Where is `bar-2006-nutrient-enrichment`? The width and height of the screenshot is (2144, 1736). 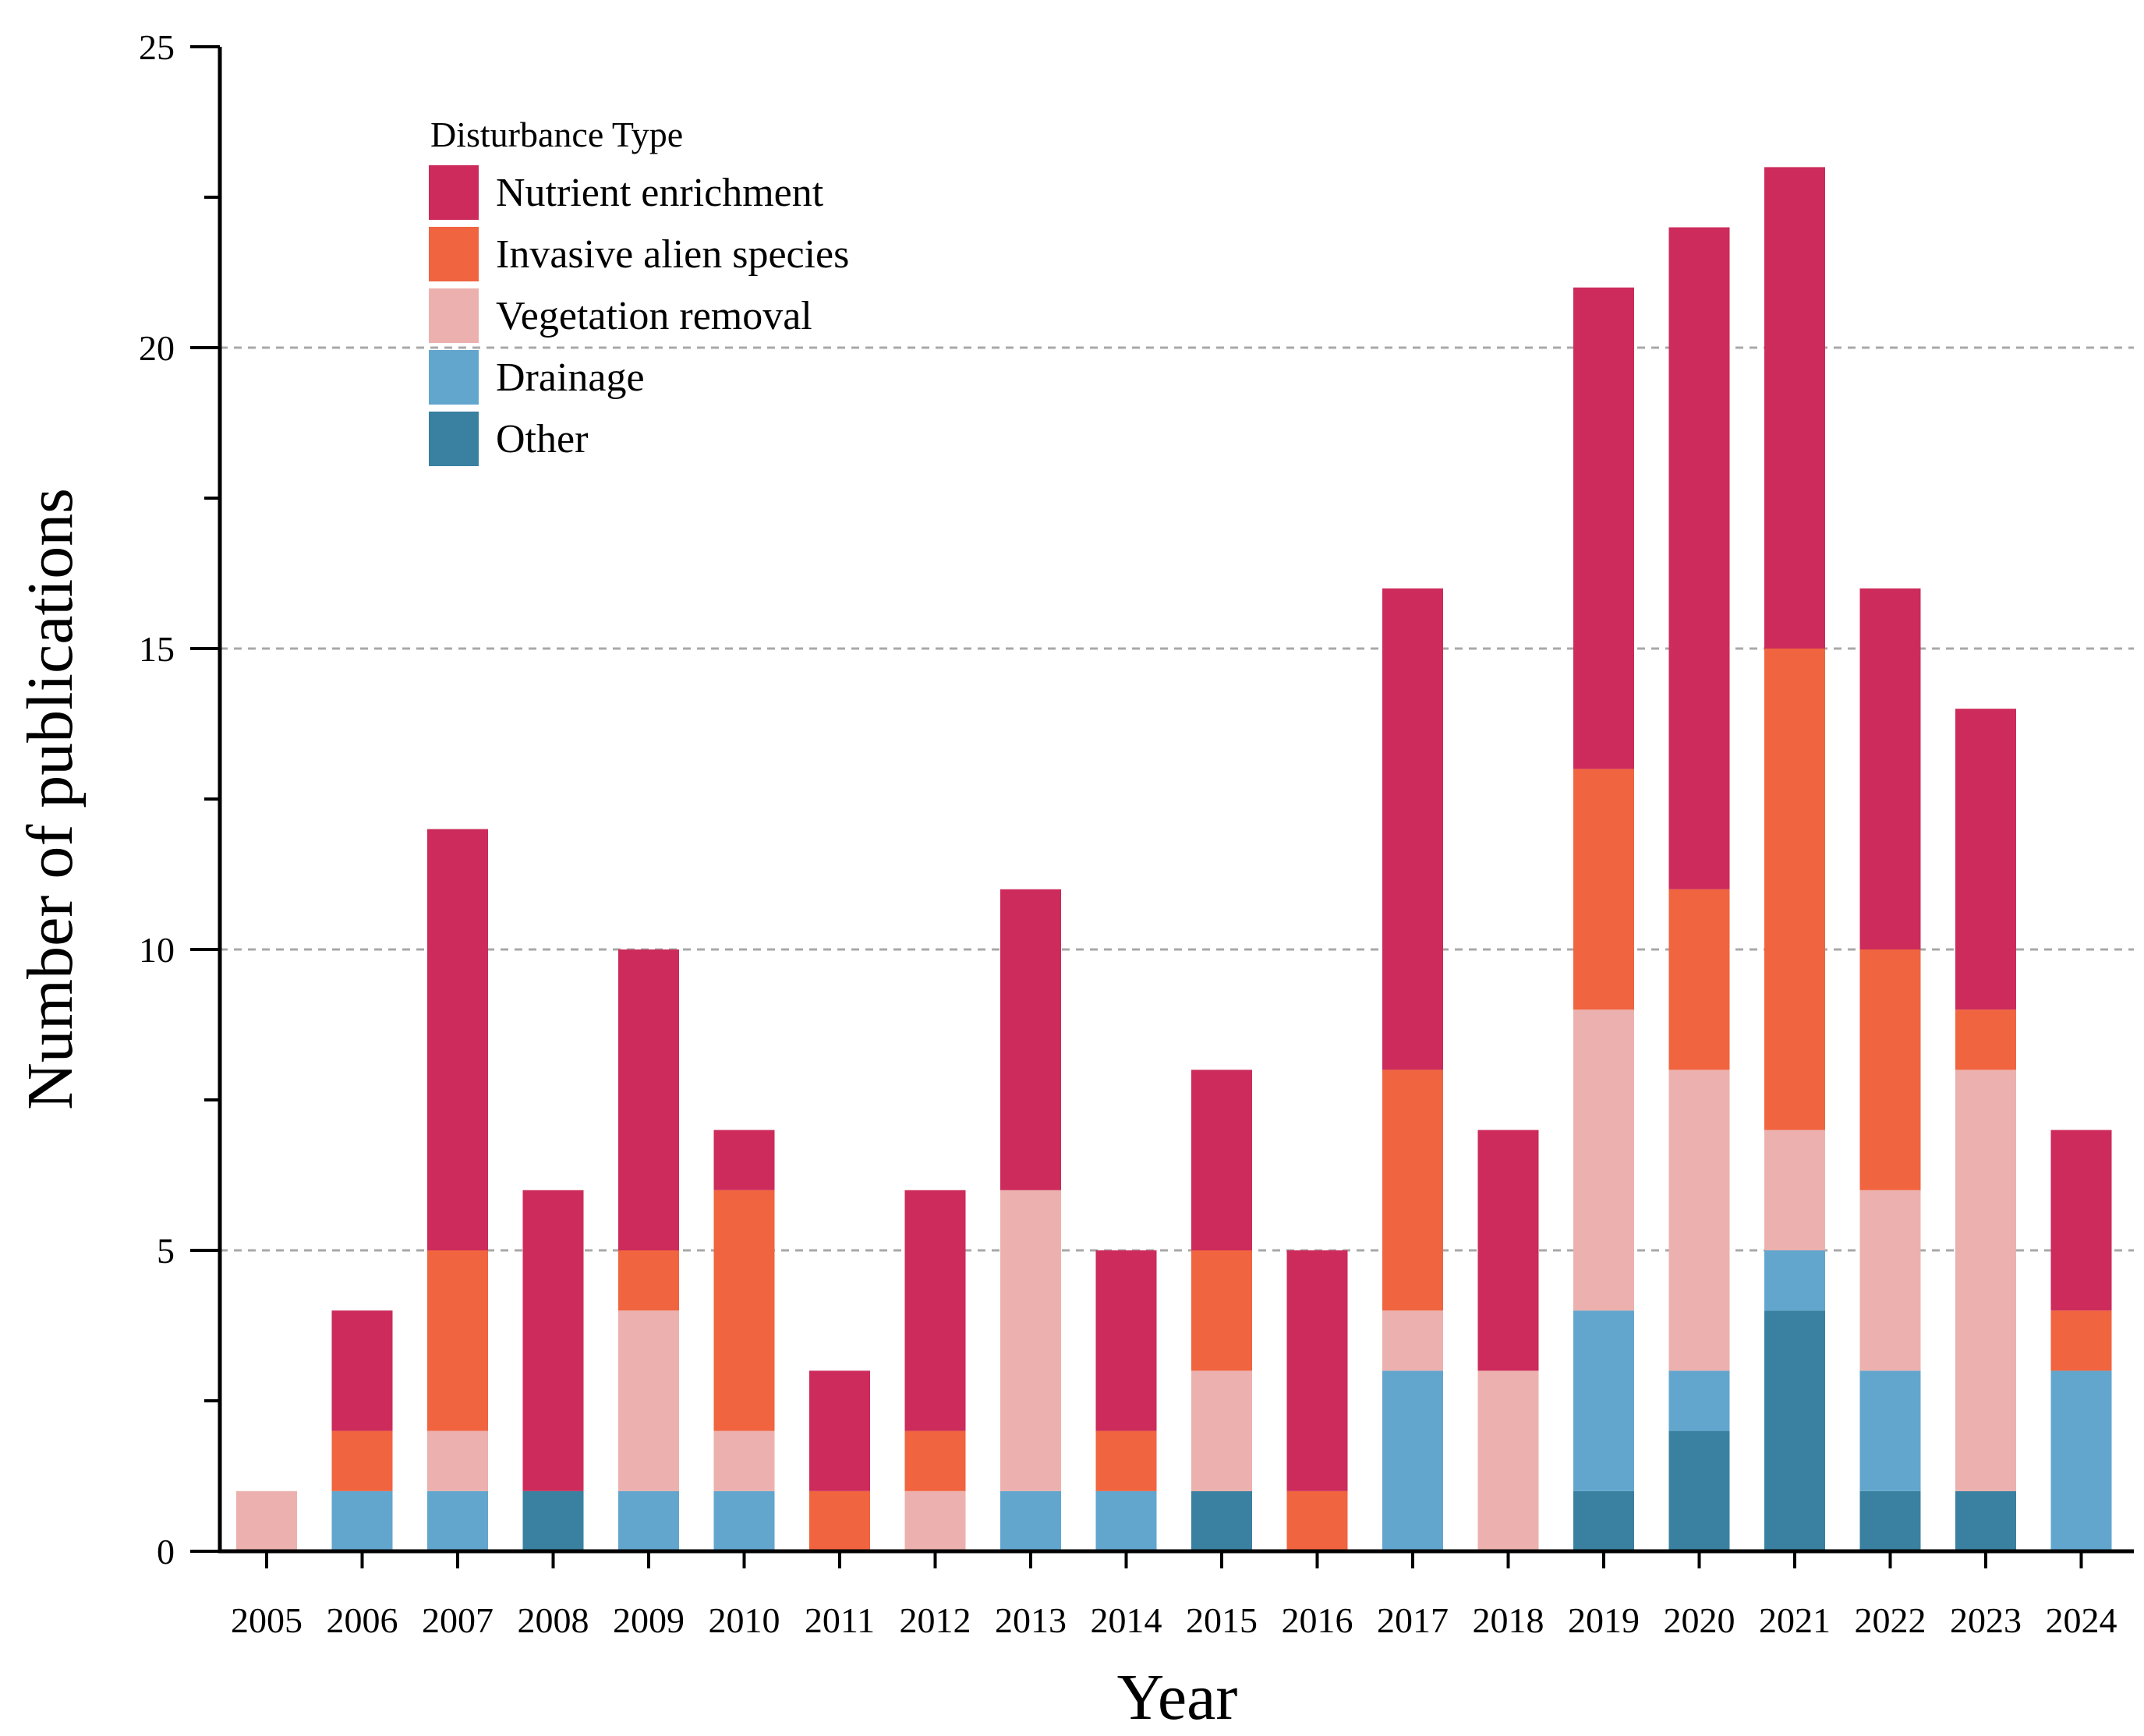
bar-2006-nutrient-enrichment is located at coordinates (362, 1370).